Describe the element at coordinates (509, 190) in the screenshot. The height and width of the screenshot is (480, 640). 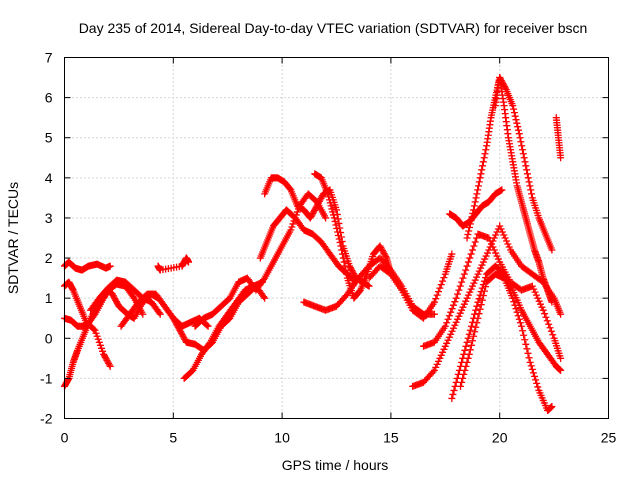
I see `series-arc-s` at that location.